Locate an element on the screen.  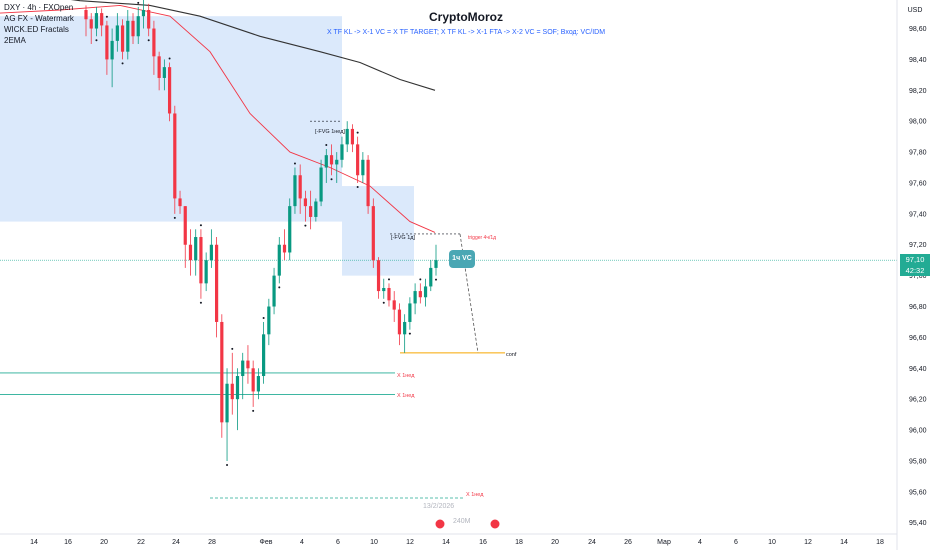
fvg-1d-label: [-FVG 1д] is located at coordinates (403, 238).